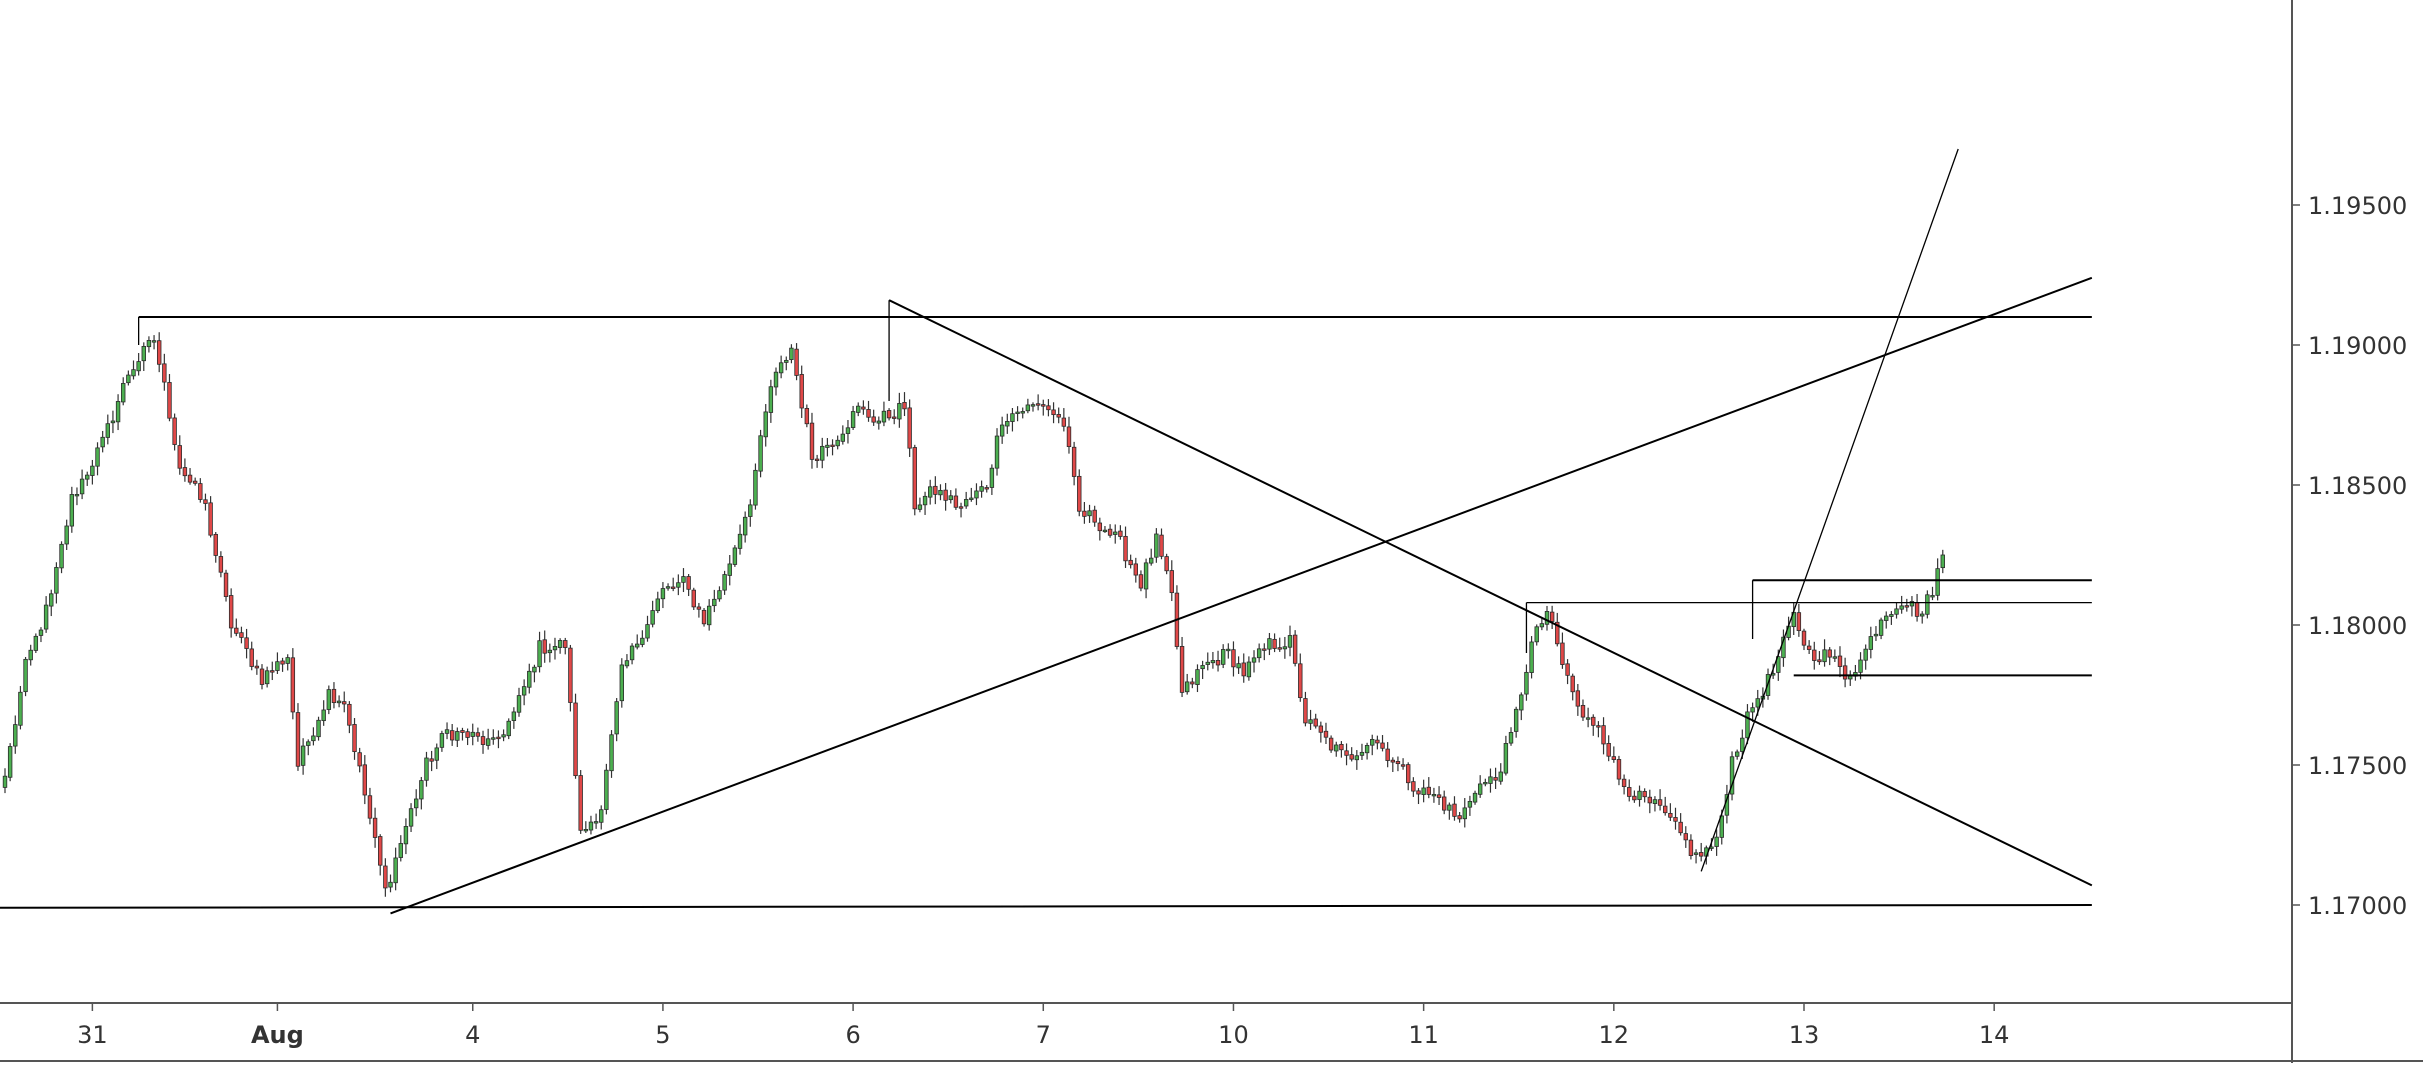 Image resolution: width=2423 pixels, height=1067 pixels. Describe the element at coordinates (1804, 1035) in the screenshot. I see `time-tick-label: 13` at that location.